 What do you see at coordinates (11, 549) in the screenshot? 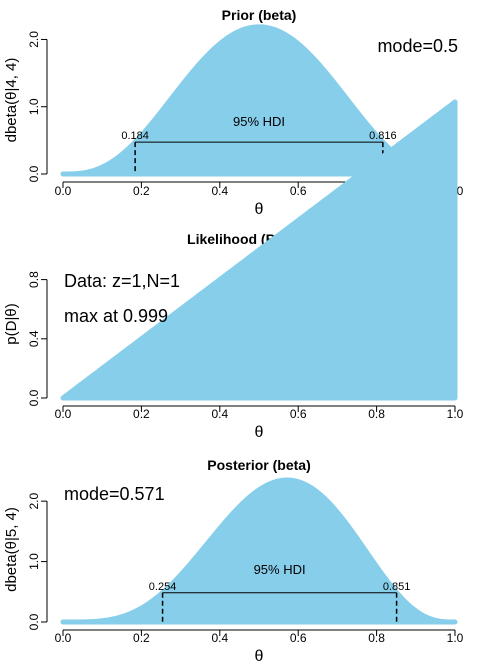
I see `y-axis-label: dbeta(θ|5, 4)` at bounding box center [11, 549].